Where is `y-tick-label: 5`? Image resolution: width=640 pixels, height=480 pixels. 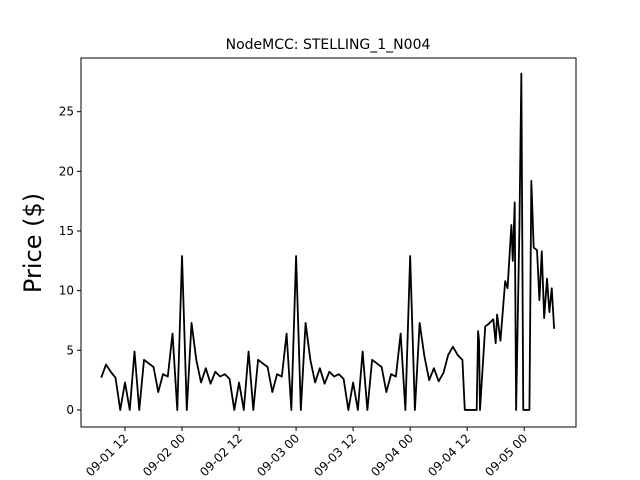 y-tick-label: 5 is located at coordinates (70, 350).